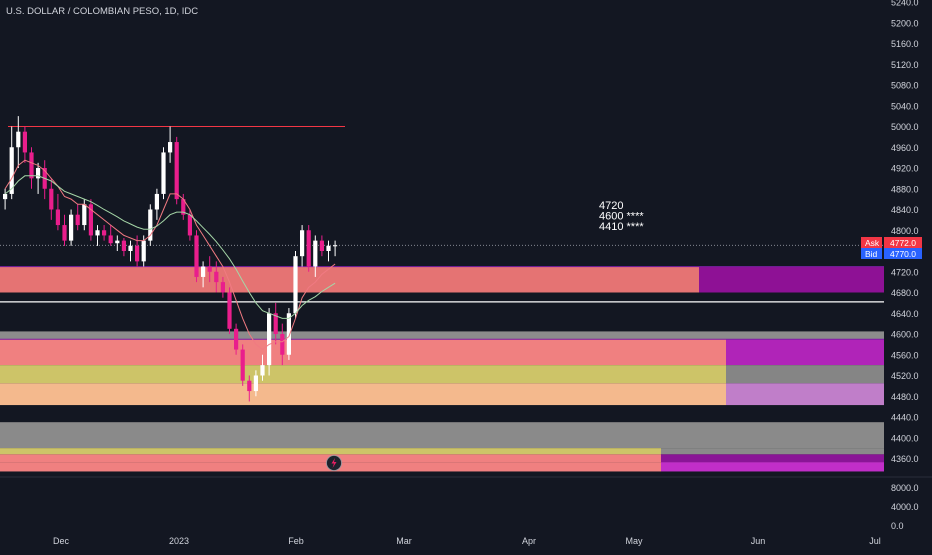 This screenshot has height=555, width=932. I want to click on time-axis-label: Feb, so click(296, 541).